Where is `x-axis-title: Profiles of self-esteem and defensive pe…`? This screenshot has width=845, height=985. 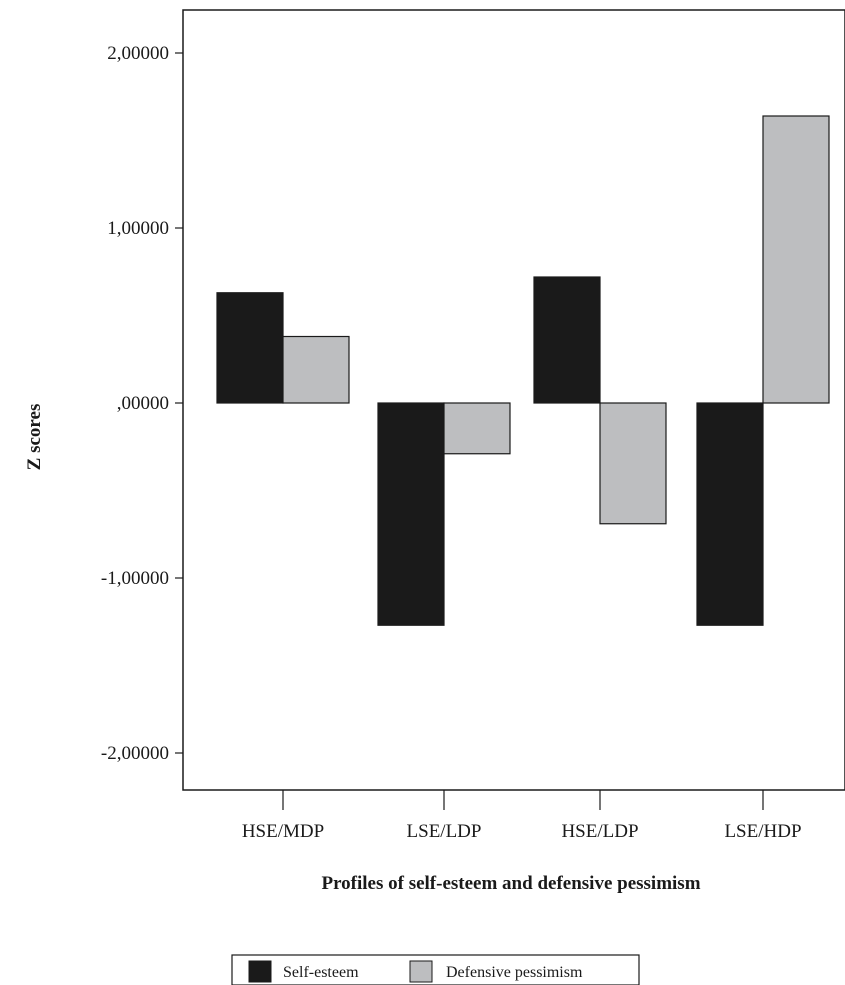
x-axis-title: Profiles of self-esteem and defensive pe… is located at coordinates (510, 883).